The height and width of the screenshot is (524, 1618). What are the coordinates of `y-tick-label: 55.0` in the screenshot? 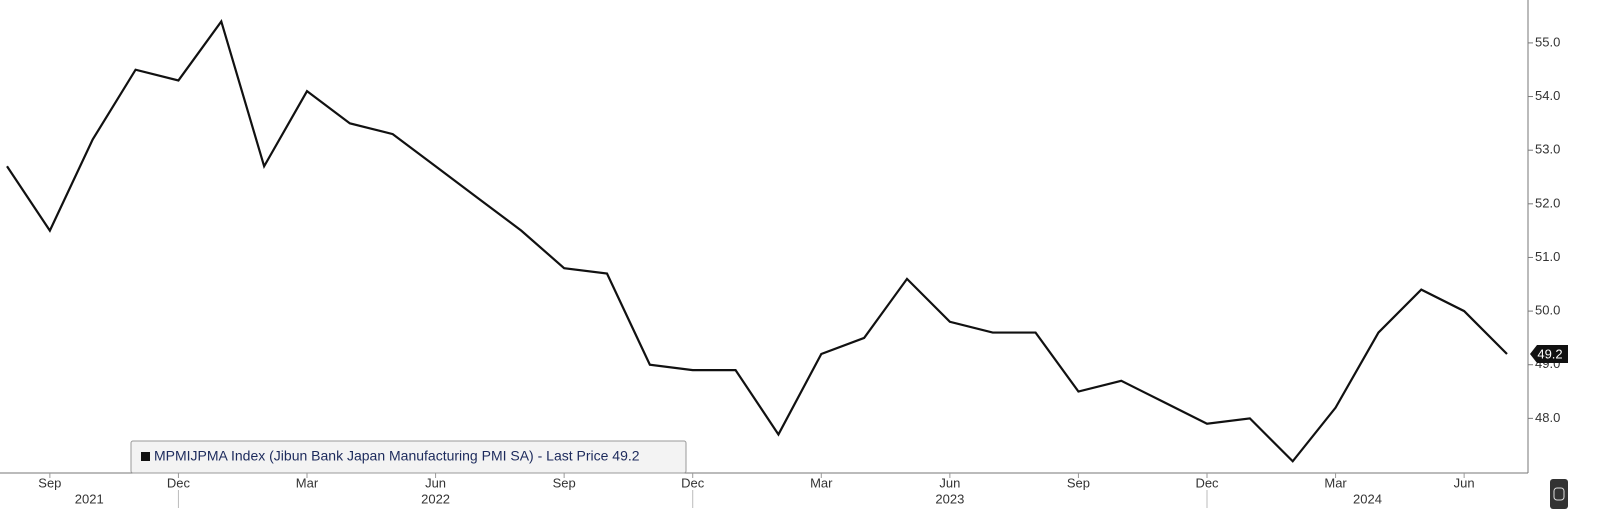 It's located at (1547, 41).